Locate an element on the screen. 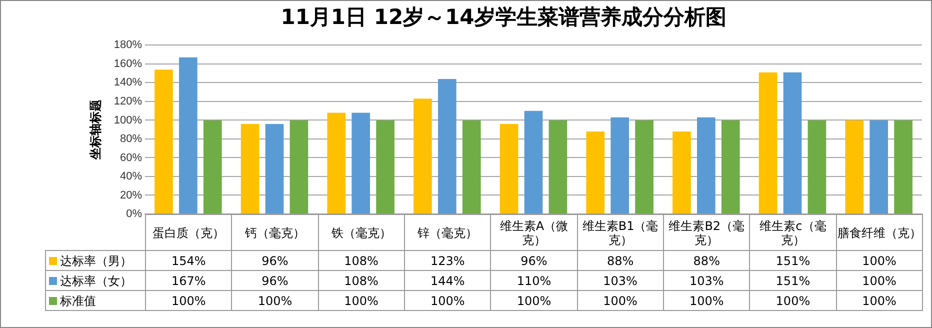 The width and height of the screenshot is (932, 328). y-tick-label: 160% is located at coordinates (128, 64).